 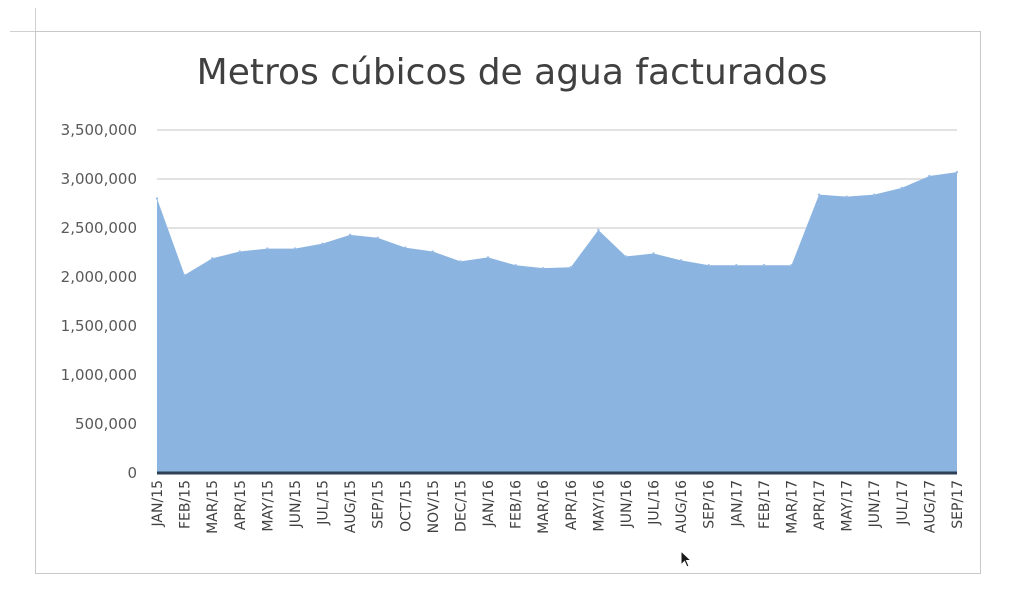 I want to click on x-tick-label: SEP/16, so click(x=710, y=504).